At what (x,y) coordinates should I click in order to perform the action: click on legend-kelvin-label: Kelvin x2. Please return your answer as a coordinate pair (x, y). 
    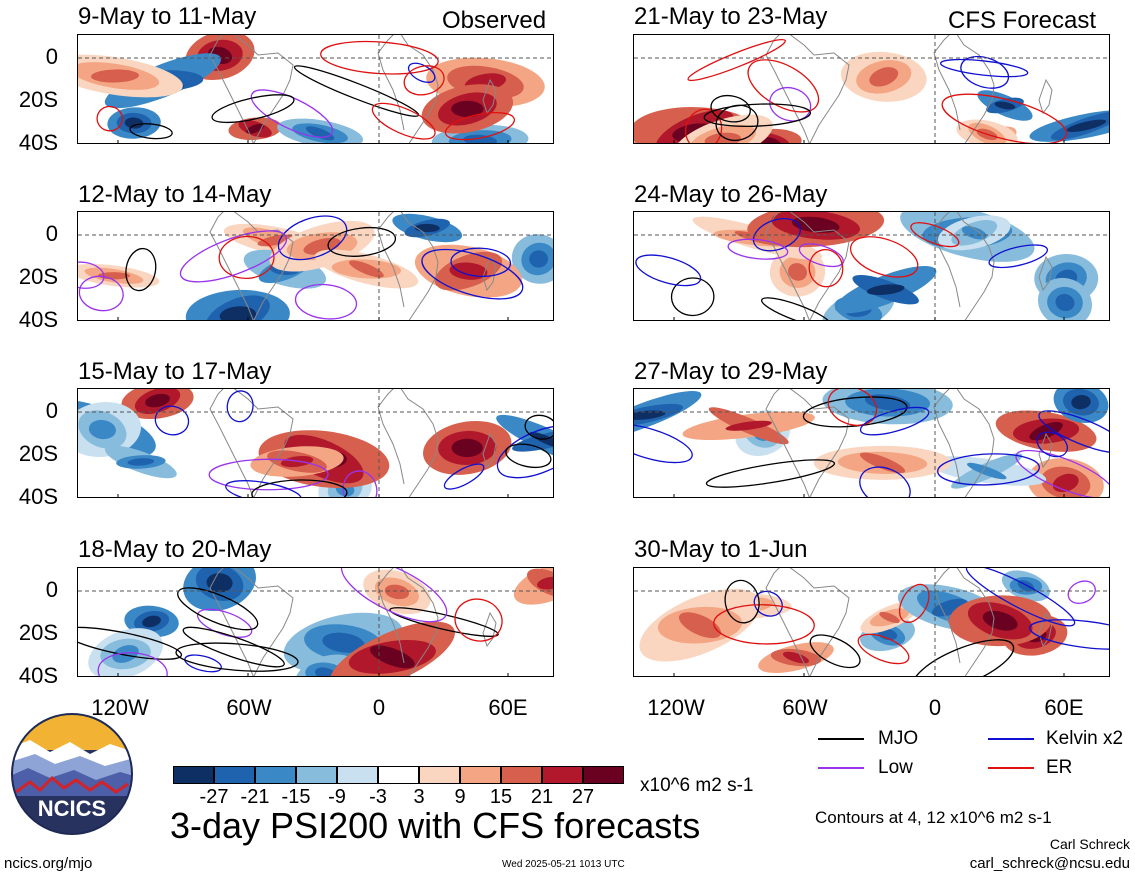
    Looking at the image, I should click on (1085, 738).